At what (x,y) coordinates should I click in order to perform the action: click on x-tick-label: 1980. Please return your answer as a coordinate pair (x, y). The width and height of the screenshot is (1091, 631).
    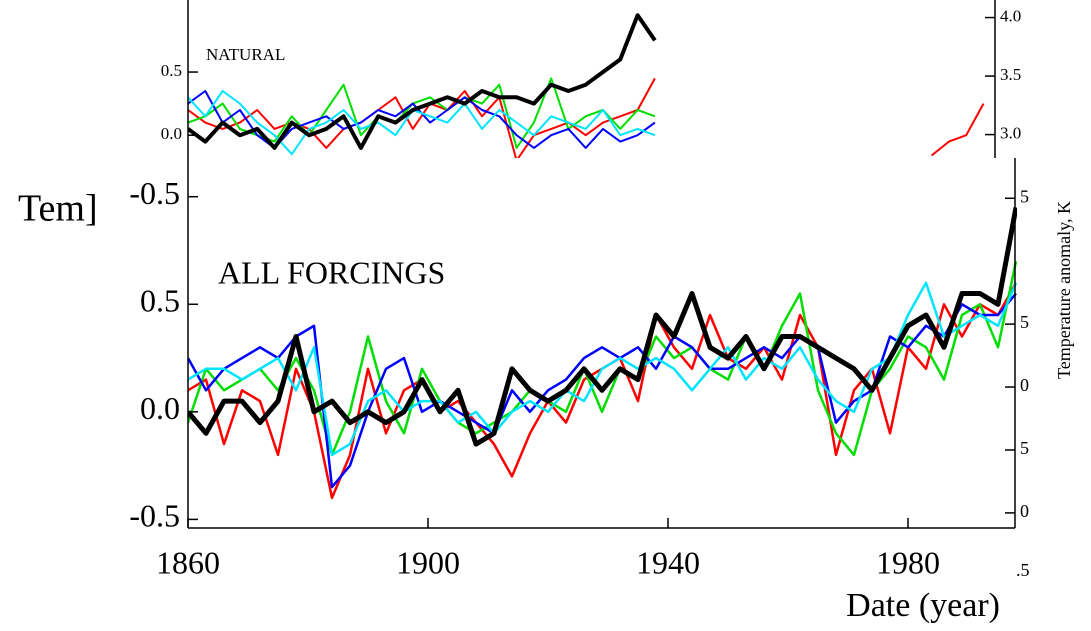
    Looking at the image, I should click on (908, 562).